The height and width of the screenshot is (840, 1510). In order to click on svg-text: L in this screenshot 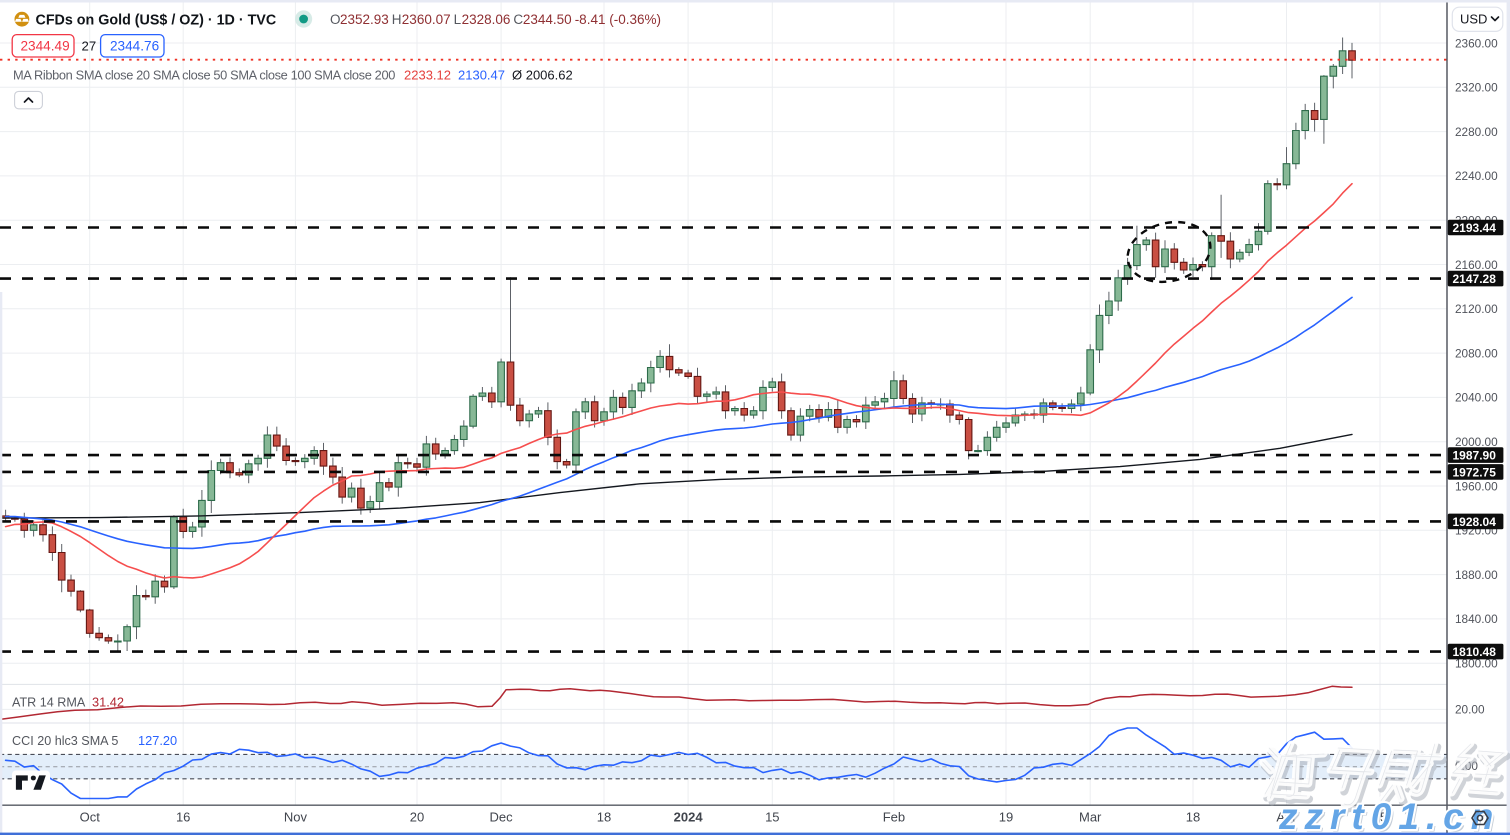, I will do `click(458, 19)`.